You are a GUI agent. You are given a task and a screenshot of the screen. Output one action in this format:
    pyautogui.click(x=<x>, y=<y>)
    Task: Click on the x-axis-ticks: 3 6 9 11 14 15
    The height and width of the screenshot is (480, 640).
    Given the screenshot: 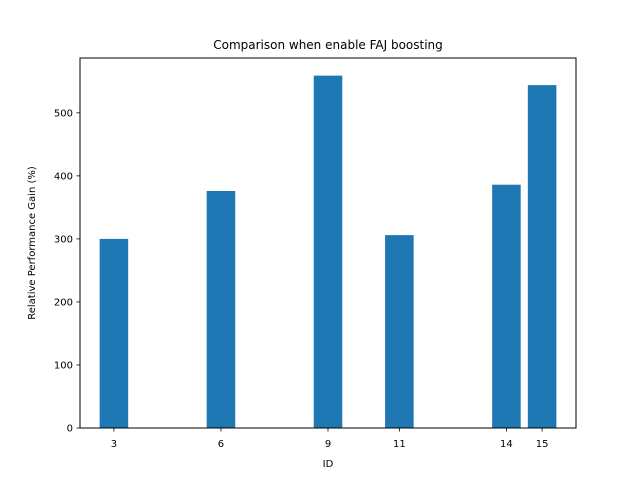 What is the action you would take?
    pyautogui.click(x=330, y=439)
    